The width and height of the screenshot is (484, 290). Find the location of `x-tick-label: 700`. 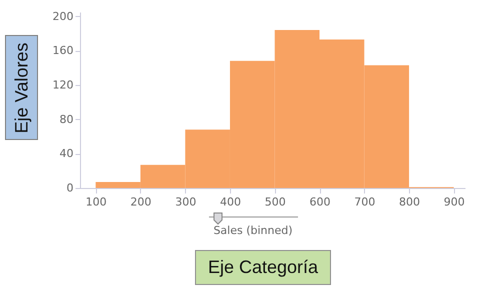

x-tick-label: 700 is located at coordinates (365, 202).